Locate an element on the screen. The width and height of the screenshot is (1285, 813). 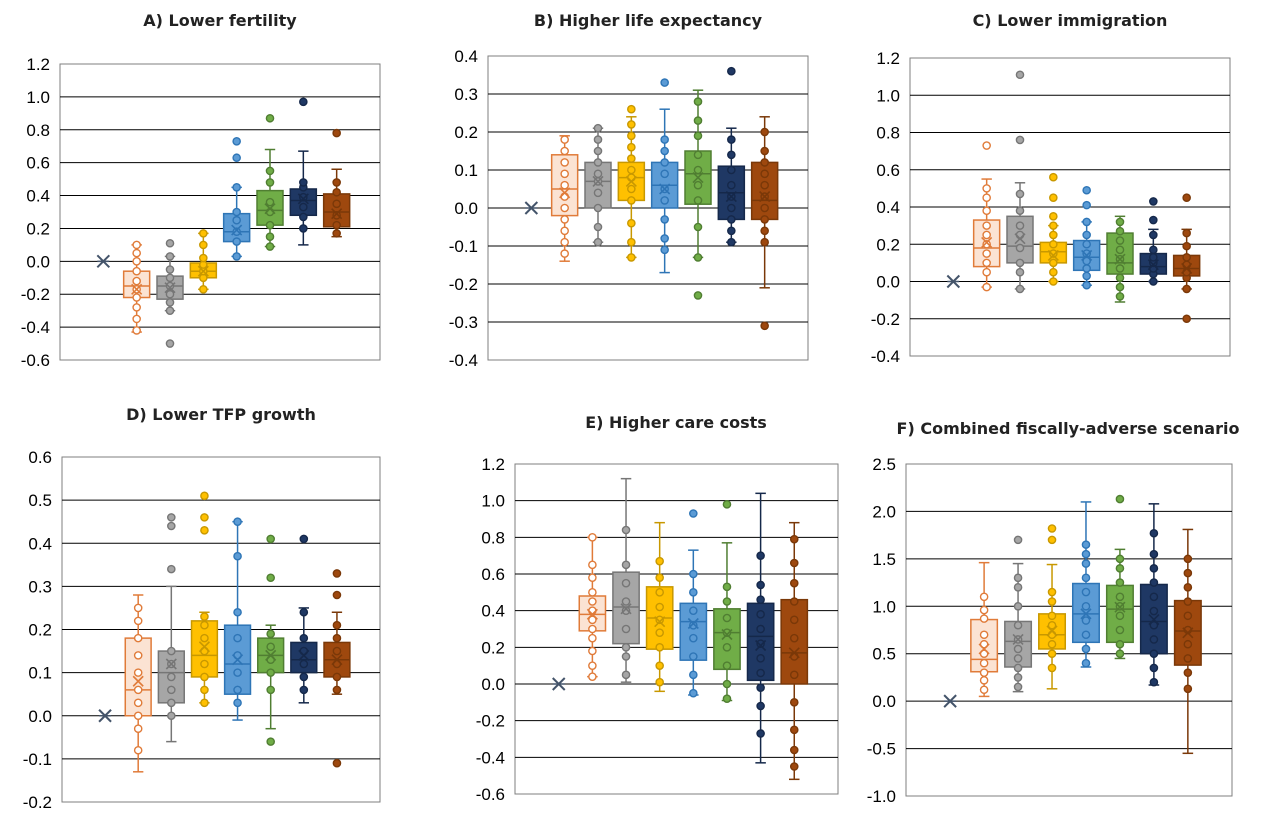
box-gr is located at coordinates (1020, 182).